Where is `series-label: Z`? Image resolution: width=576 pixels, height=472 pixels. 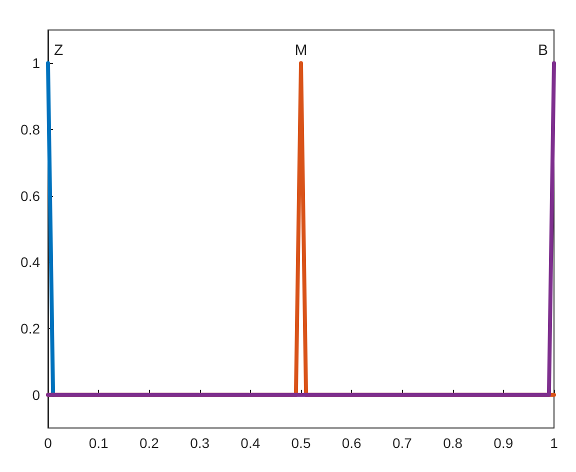 series-label: Z is located at coordinates (59, 51).